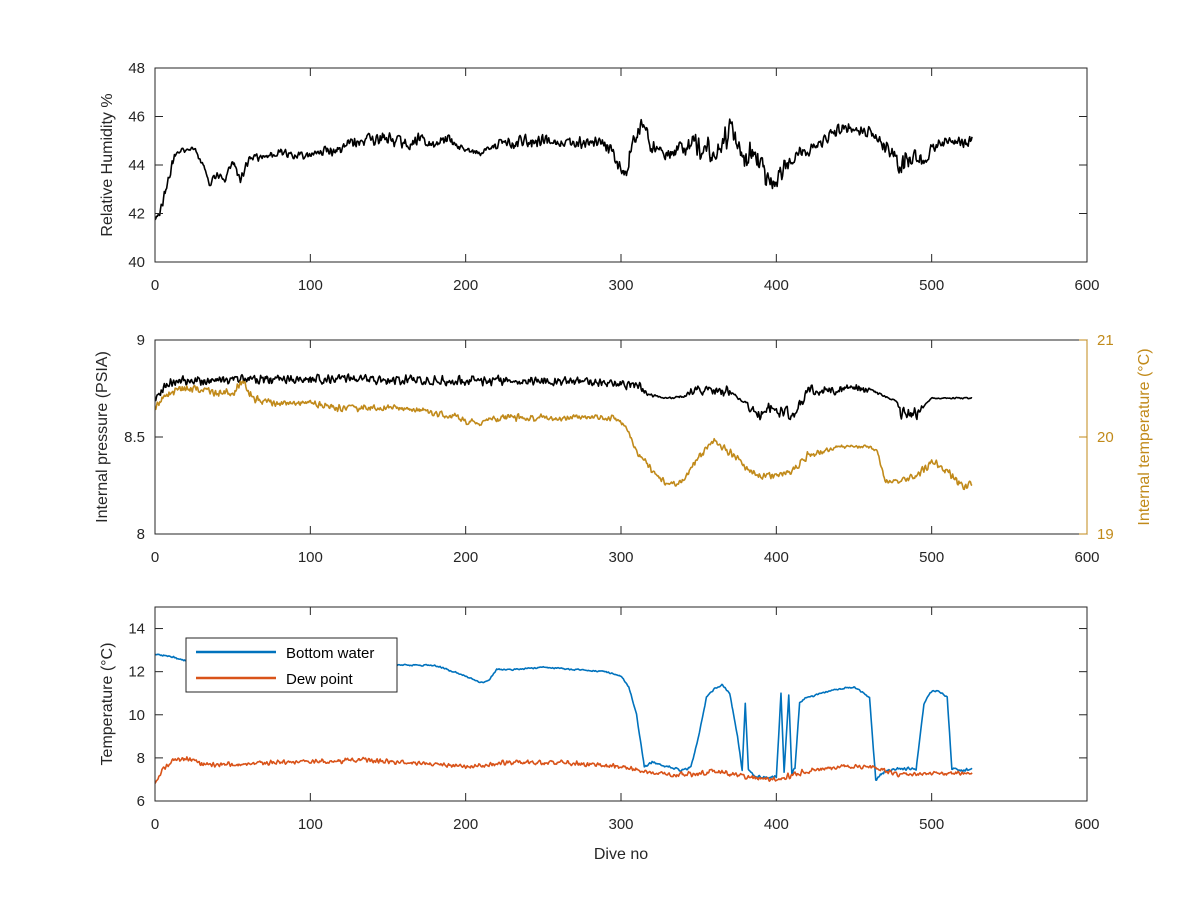 The height and width of the screenshot is (900, 1200). I want to click on pressure_temperature-series-1-line, so click(564, 435).